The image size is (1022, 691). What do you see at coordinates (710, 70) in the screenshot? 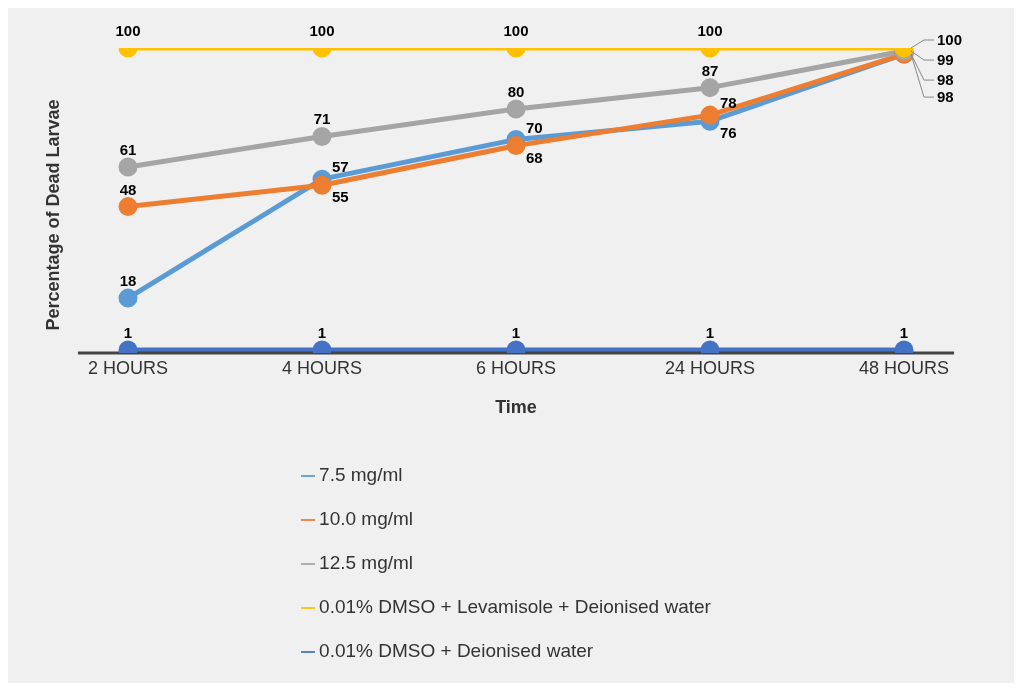
I see `data-label: 87` at bounding box center [710, 70].